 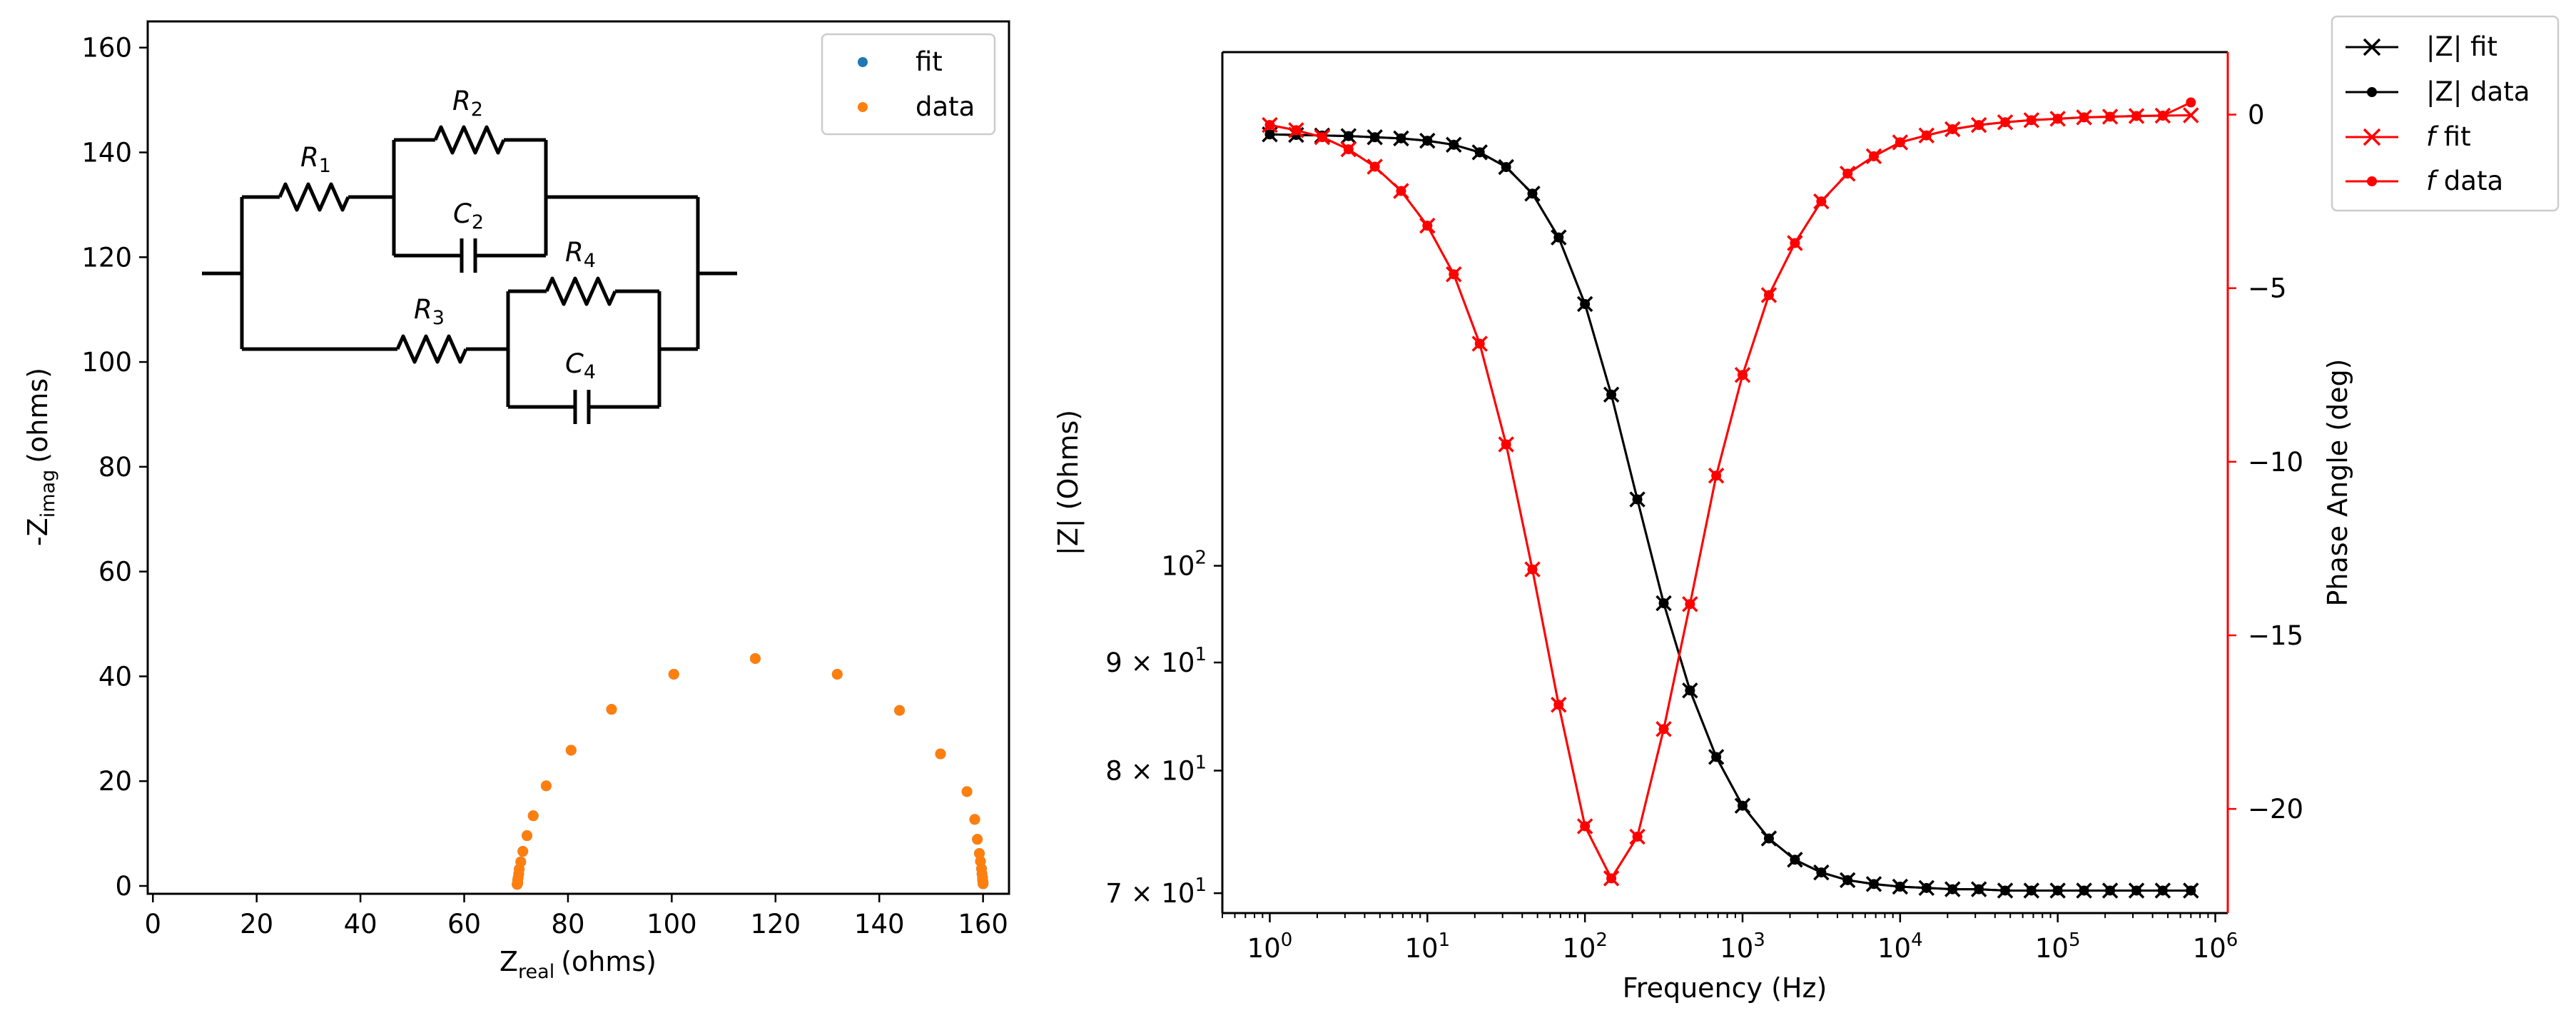 What do you see at coordinates (429, 311) in the screenshot?
I see `label-r3: R3` at bounding box center [429, 311].